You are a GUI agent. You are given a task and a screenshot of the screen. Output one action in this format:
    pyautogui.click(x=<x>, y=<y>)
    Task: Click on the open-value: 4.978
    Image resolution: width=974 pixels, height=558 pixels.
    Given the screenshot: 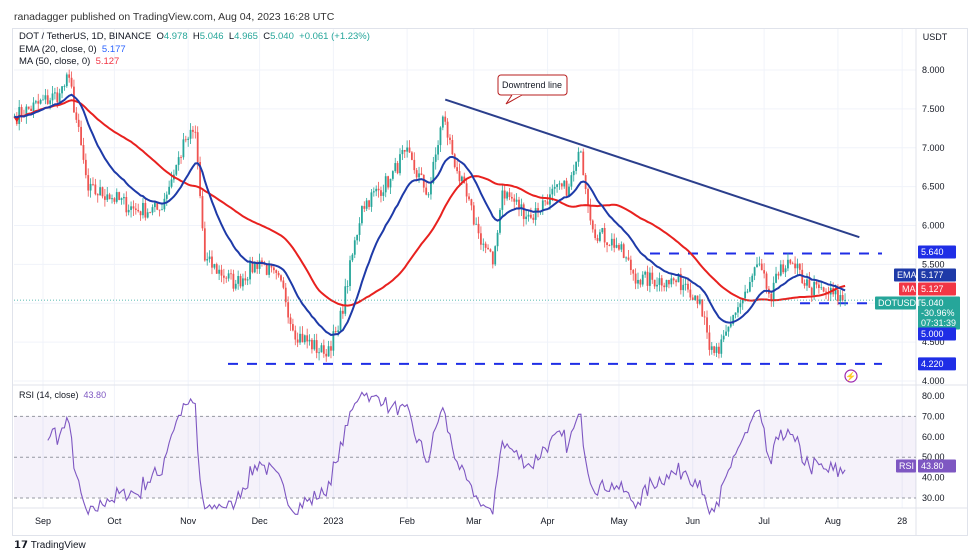 What is the action you would take?
    pyautogui.click(x=175, y=36)
    